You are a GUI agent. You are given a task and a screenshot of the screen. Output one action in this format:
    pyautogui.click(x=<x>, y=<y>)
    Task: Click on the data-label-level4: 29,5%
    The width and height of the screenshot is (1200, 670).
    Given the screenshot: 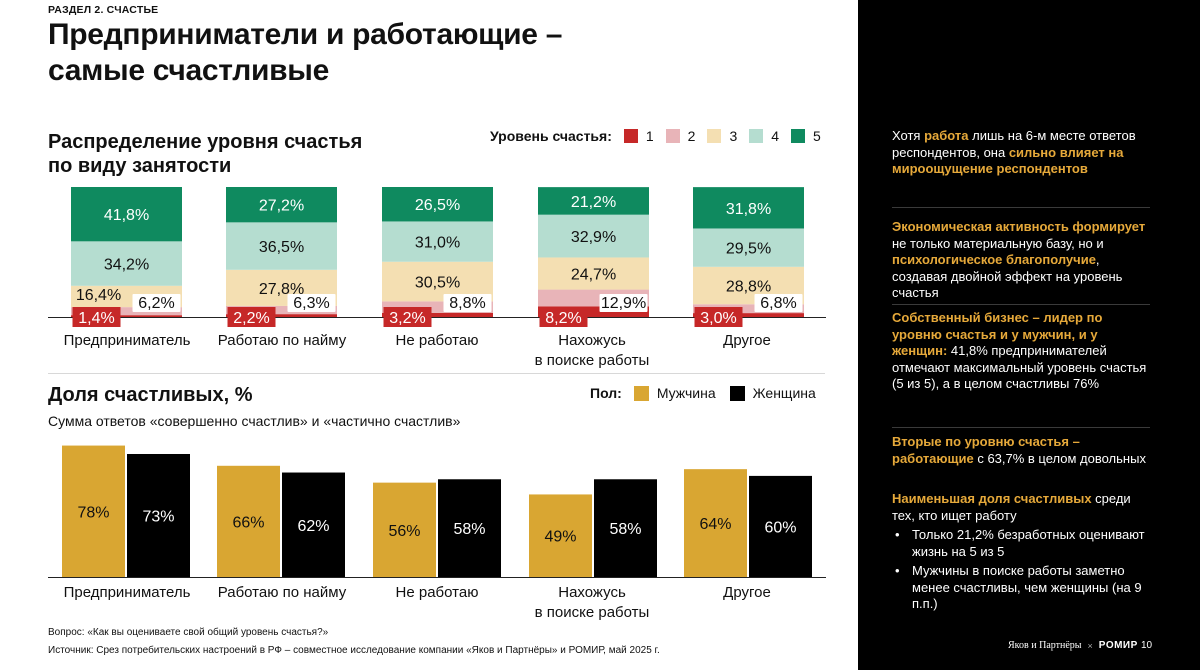 What is the action you would take?
    pyautogui.click(x=748, y=249)
    